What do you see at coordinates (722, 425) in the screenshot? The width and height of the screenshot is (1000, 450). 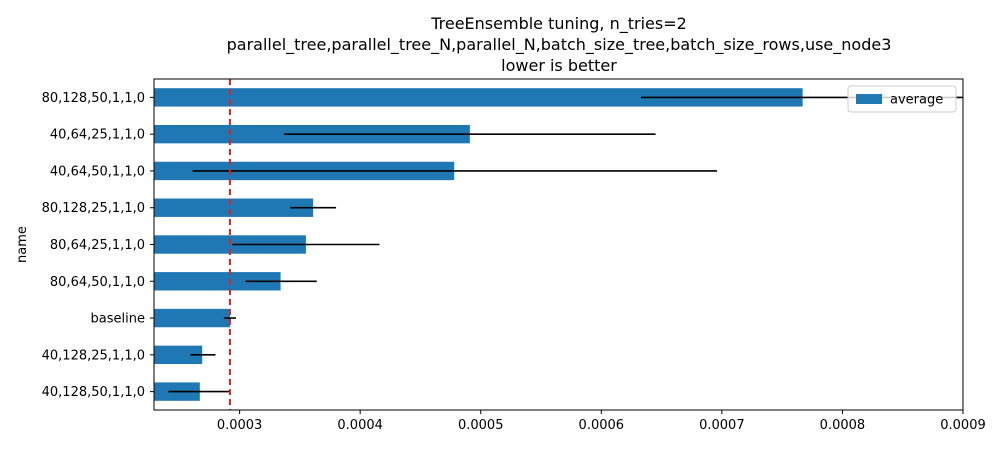 I see `x-tick-label: 0.0007` at bounding box center [722, 425].